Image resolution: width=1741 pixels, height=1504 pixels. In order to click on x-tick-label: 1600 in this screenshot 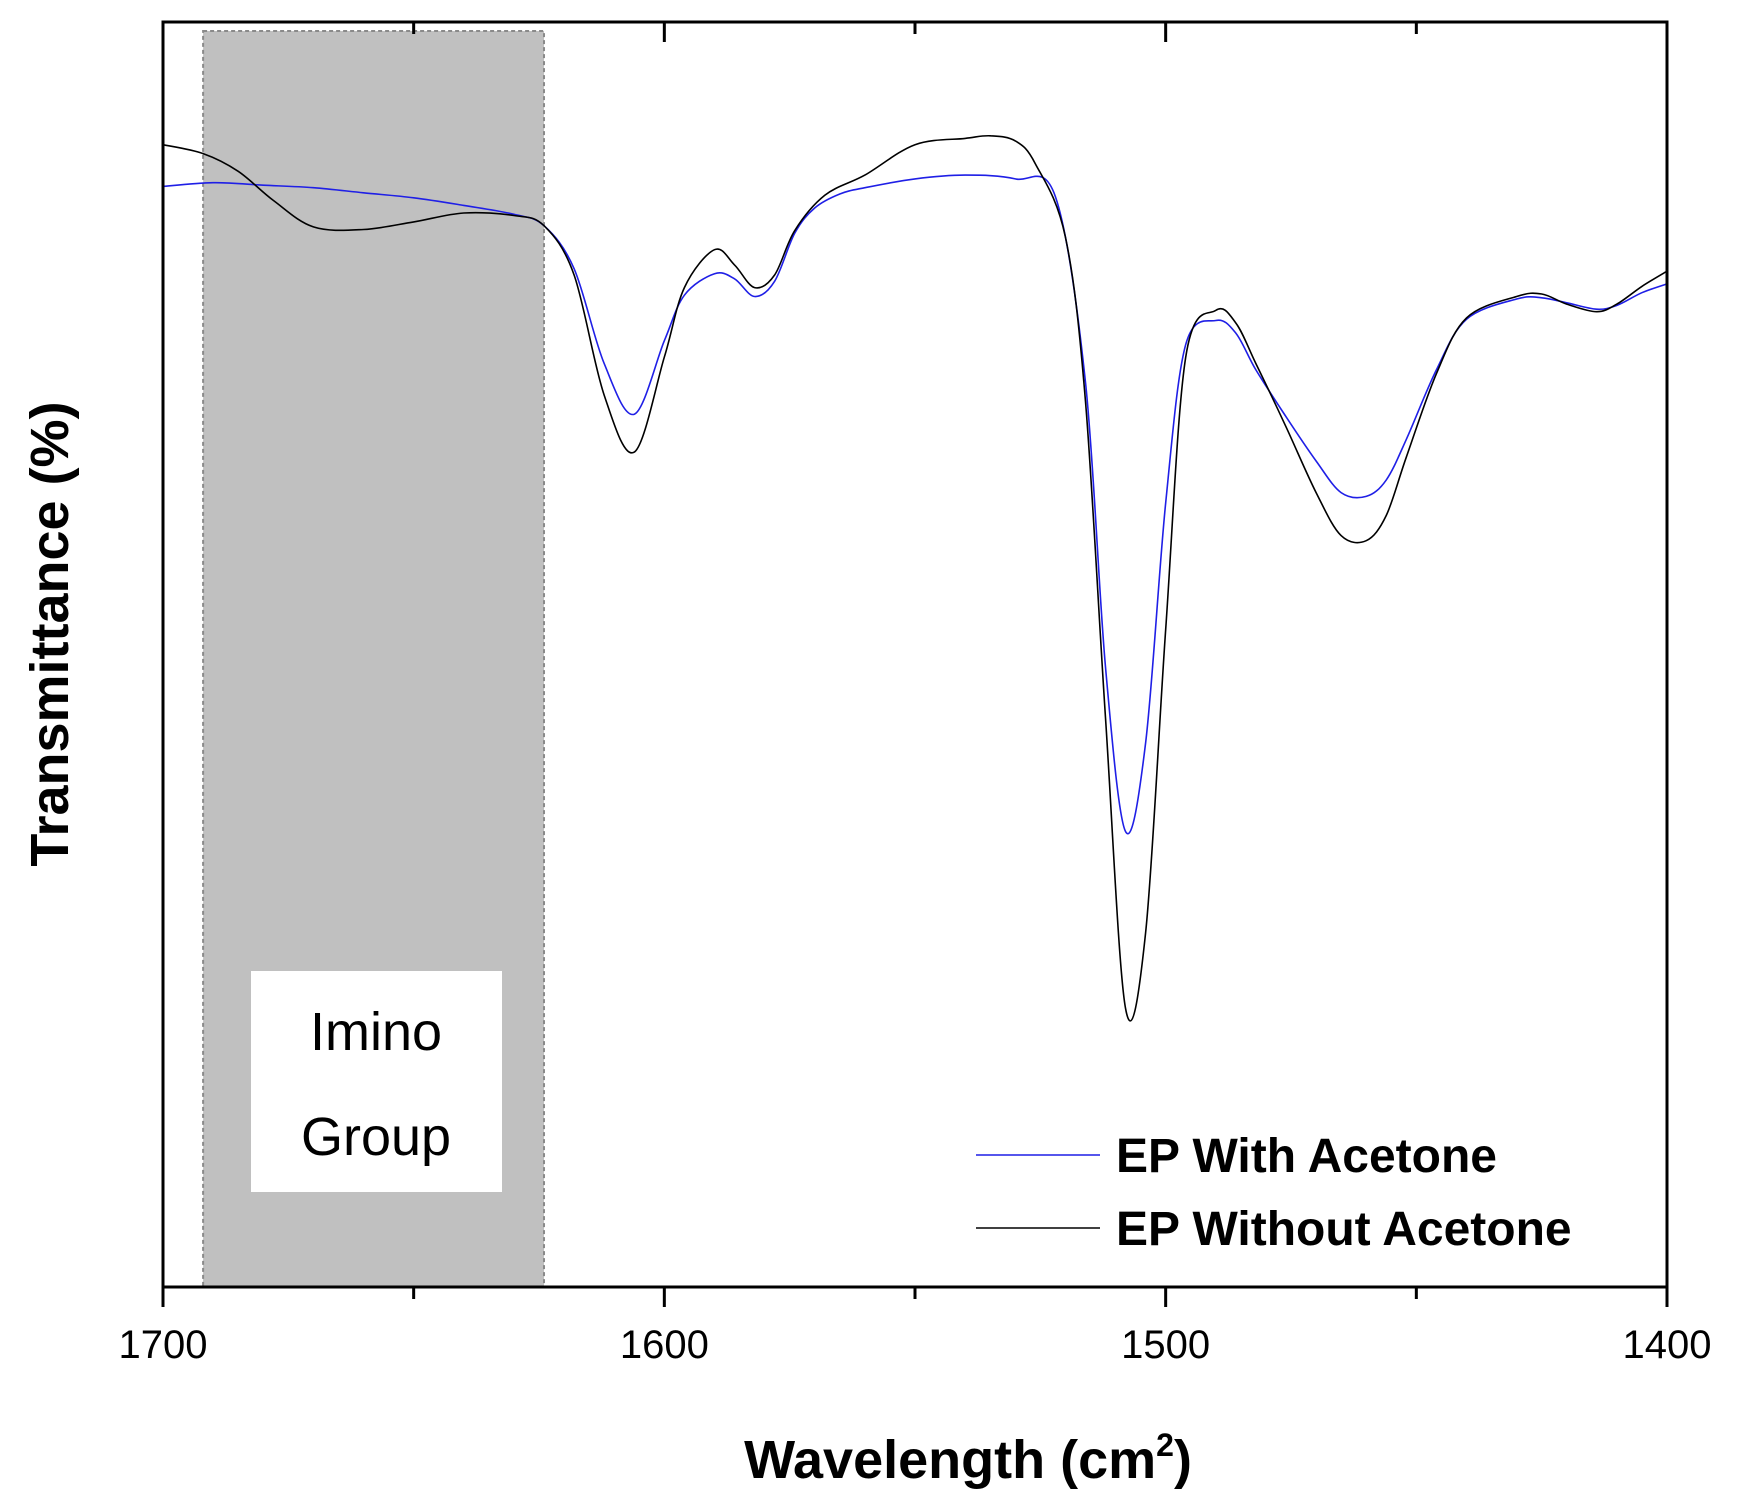, I will do `click(664, 1345)`.